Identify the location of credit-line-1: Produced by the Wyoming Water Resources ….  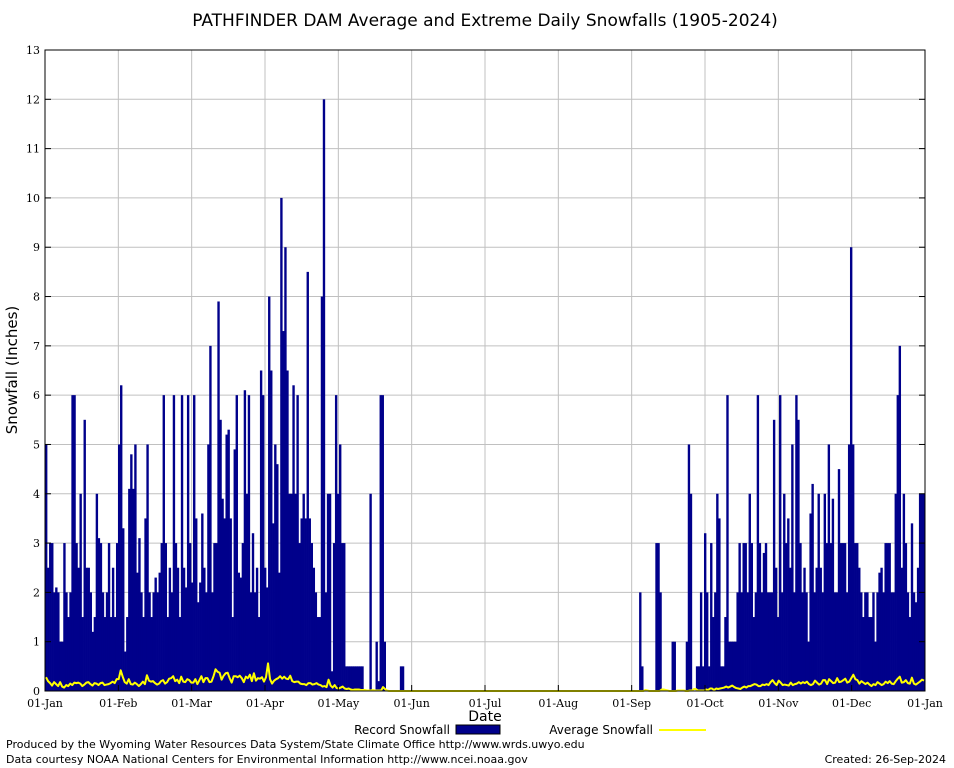
(295, 744).